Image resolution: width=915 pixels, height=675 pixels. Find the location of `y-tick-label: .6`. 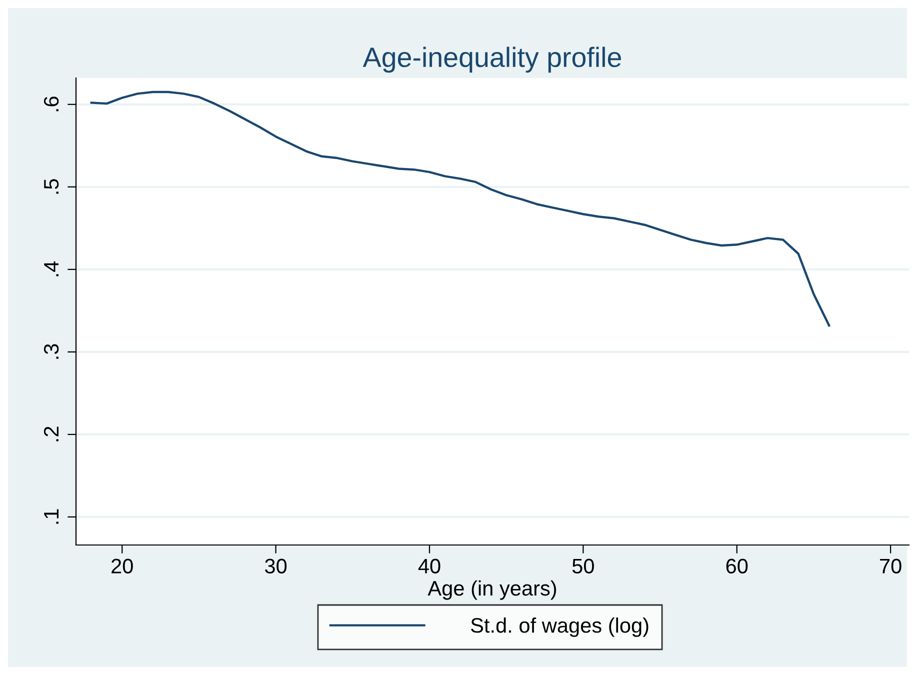

y-tick-label: .6 is located at coordinates (51, 104).